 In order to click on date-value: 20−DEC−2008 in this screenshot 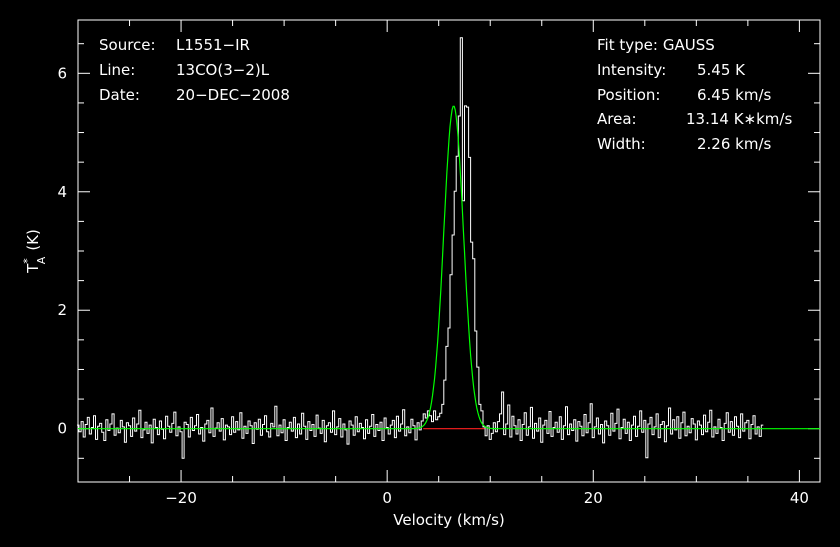, I will do `click(233, 95)`.